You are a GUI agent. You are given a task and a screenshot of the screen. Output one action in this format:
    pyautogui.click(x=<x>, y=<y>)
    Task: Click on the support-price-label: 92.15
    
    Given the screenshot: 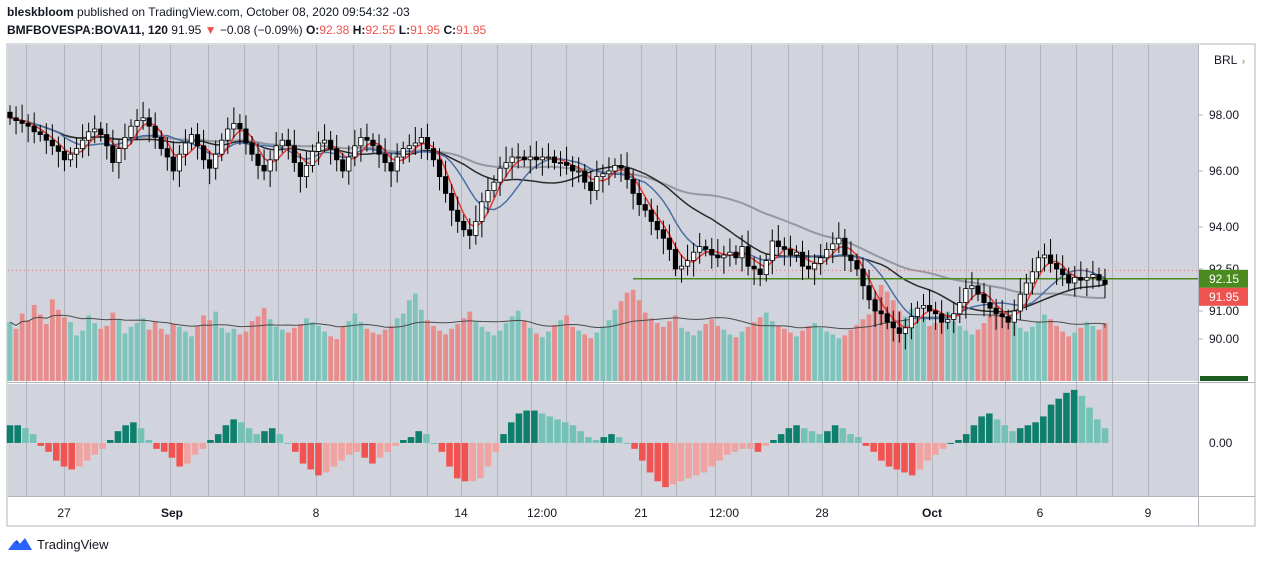 What is the action you would take?
    pyautogui.click(x=1224, y=279)
    